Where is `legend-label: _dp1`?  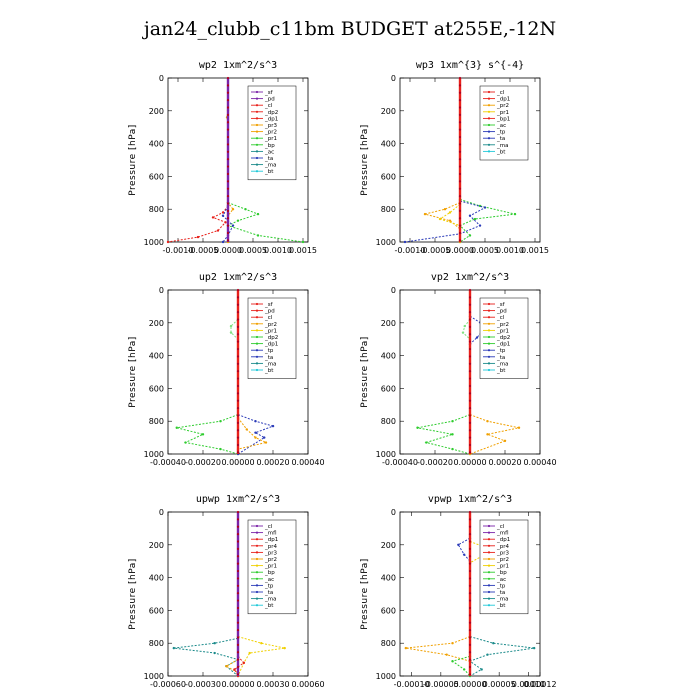
legend-label: _dp1 is located at coordinates (503, 540).